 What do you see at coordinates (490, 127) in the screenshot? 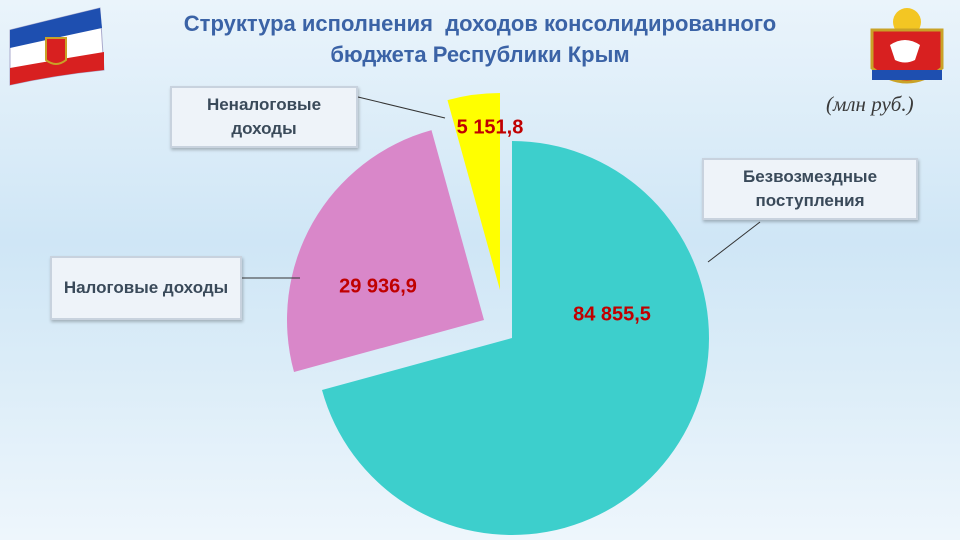
I see `data-label: 5 151,8` at bounding box center [490, 127].